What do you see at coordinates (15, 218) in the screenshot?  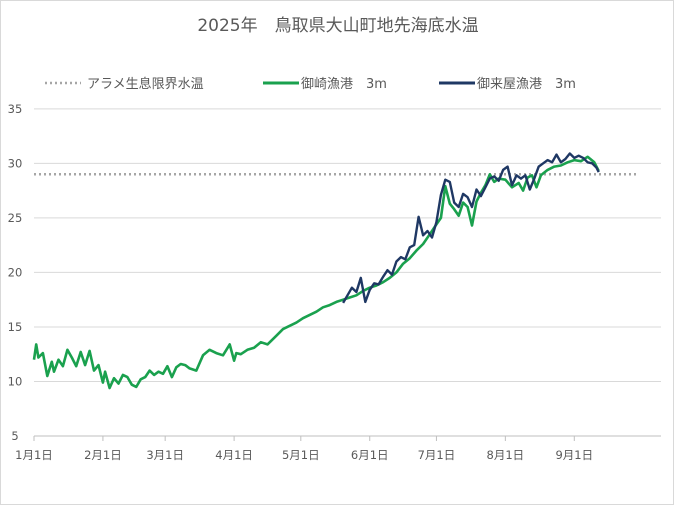 I see `y-tick-label-25: 25` at bounding box center [15, 218].